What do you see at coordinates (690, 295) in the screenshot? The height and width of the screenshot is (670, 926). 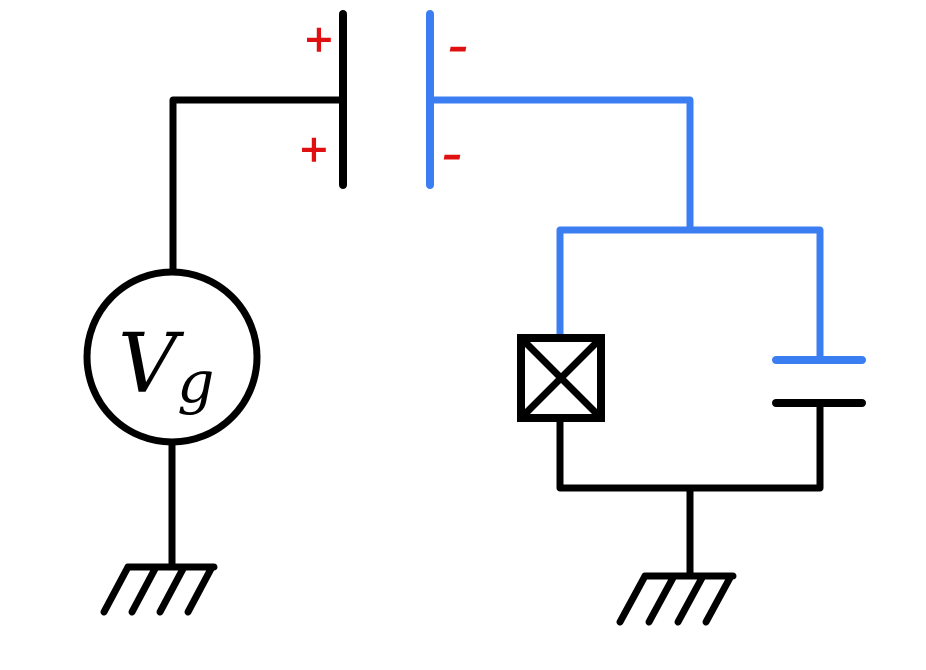 I see `island-wire-split` at bounding box center [690, 295].